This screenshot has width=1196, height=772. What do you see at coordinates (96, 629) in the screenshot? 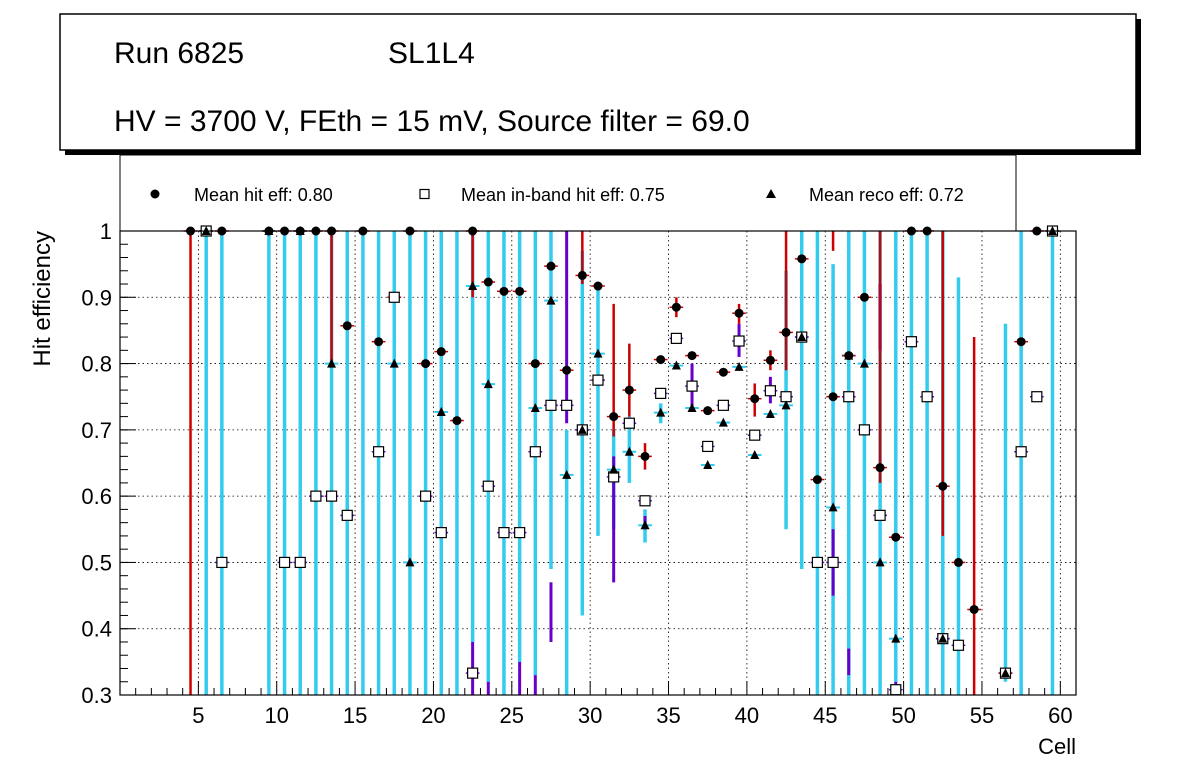
I see `y-tick-label: 0.4` at bounding box center [96, 629].